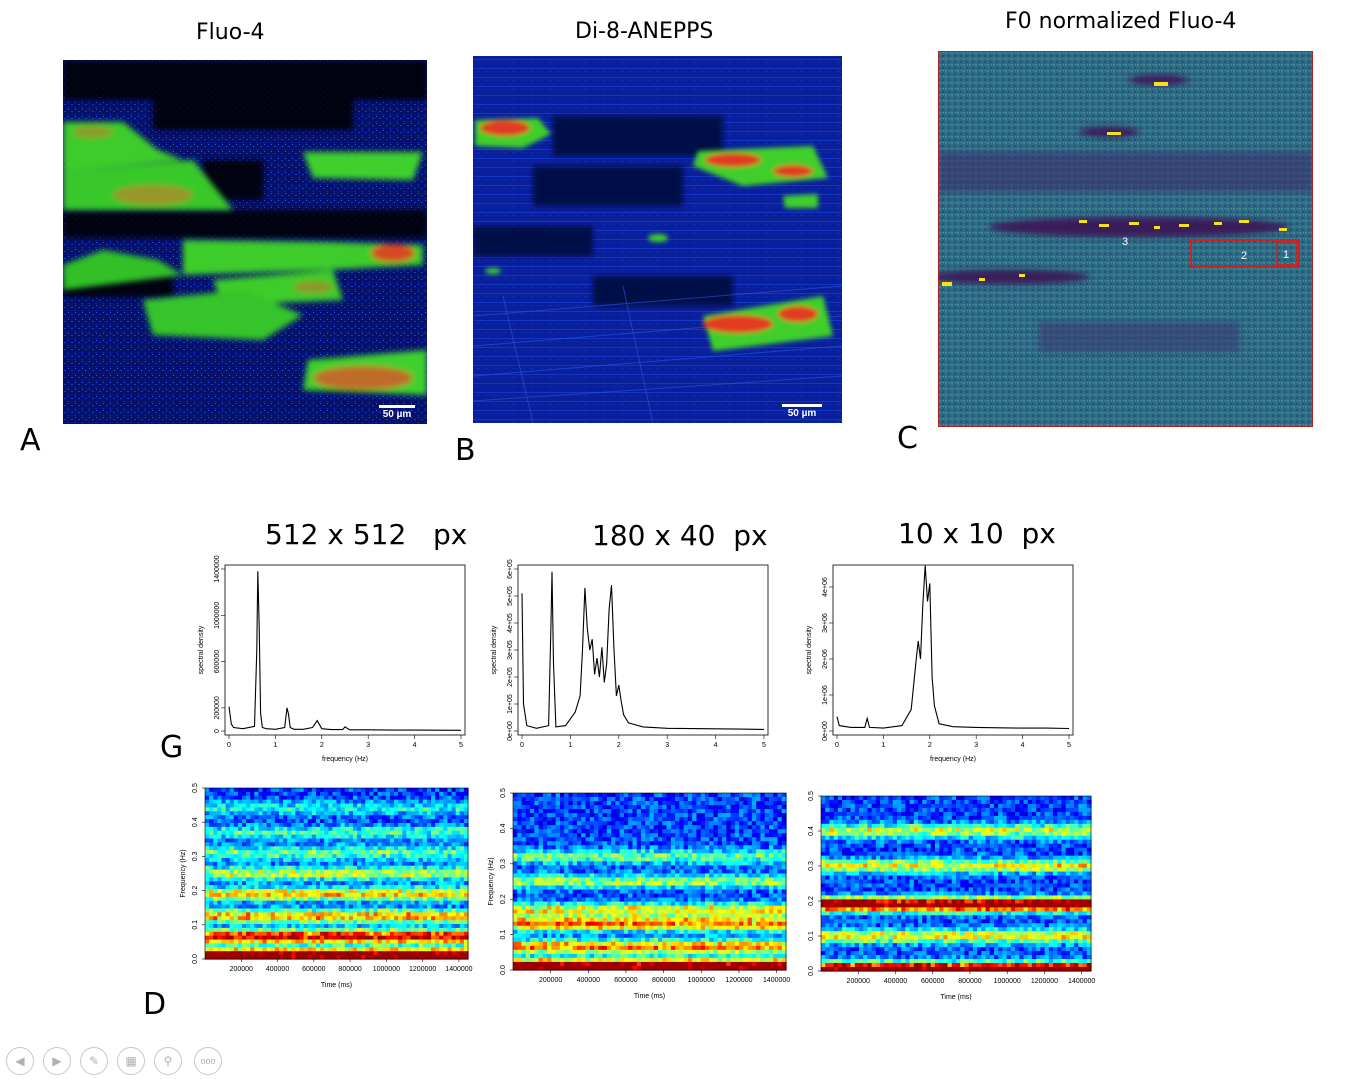  I want to click on prev-icon: ◀, so click(20, 1061).